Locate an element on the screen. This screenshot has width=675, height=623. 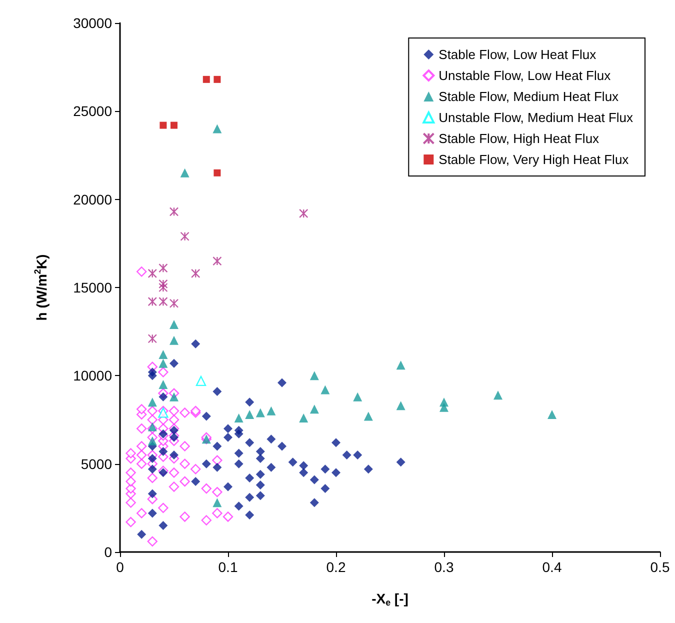
legend-label: Stable Flow, Very High Heat Flux is located at coordinates (534, 159).